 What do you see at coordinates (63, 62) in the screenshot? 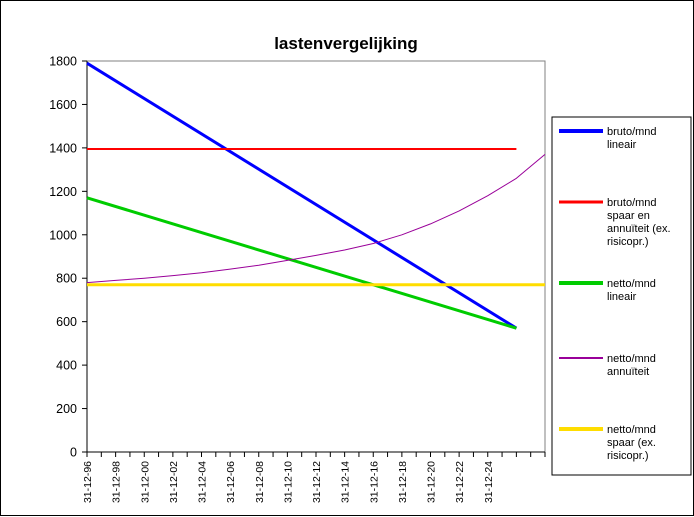
I see `y-tick-label: 1800` at bounding box center [63, 62].